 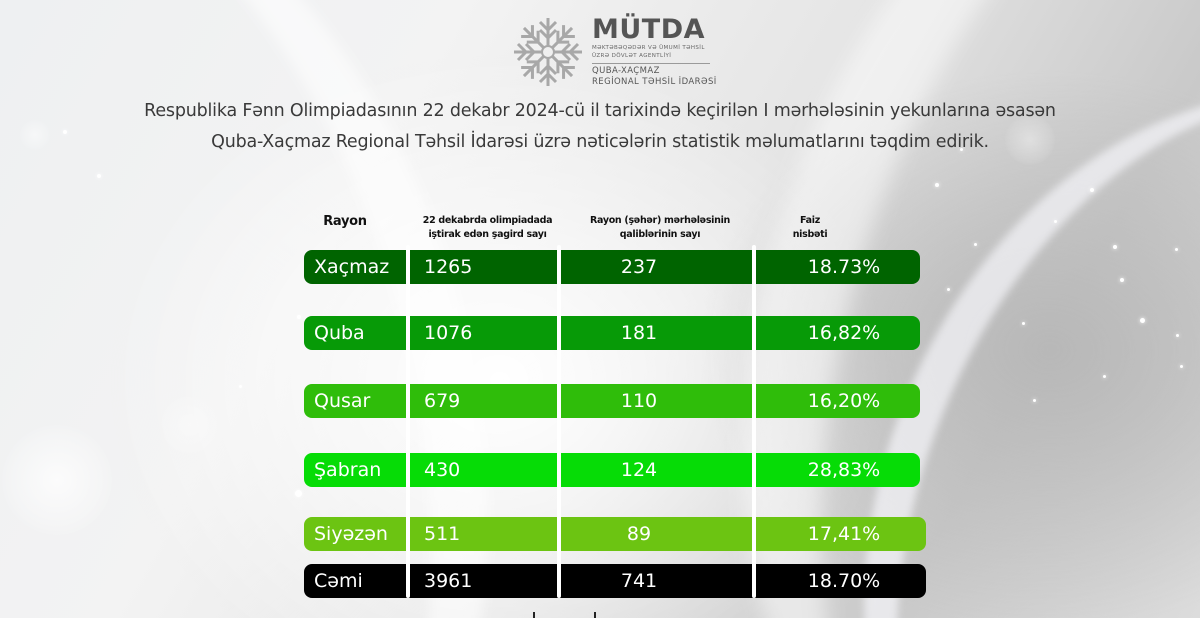 I want to click on participants-value: 1265, so click(x=448, y=267).